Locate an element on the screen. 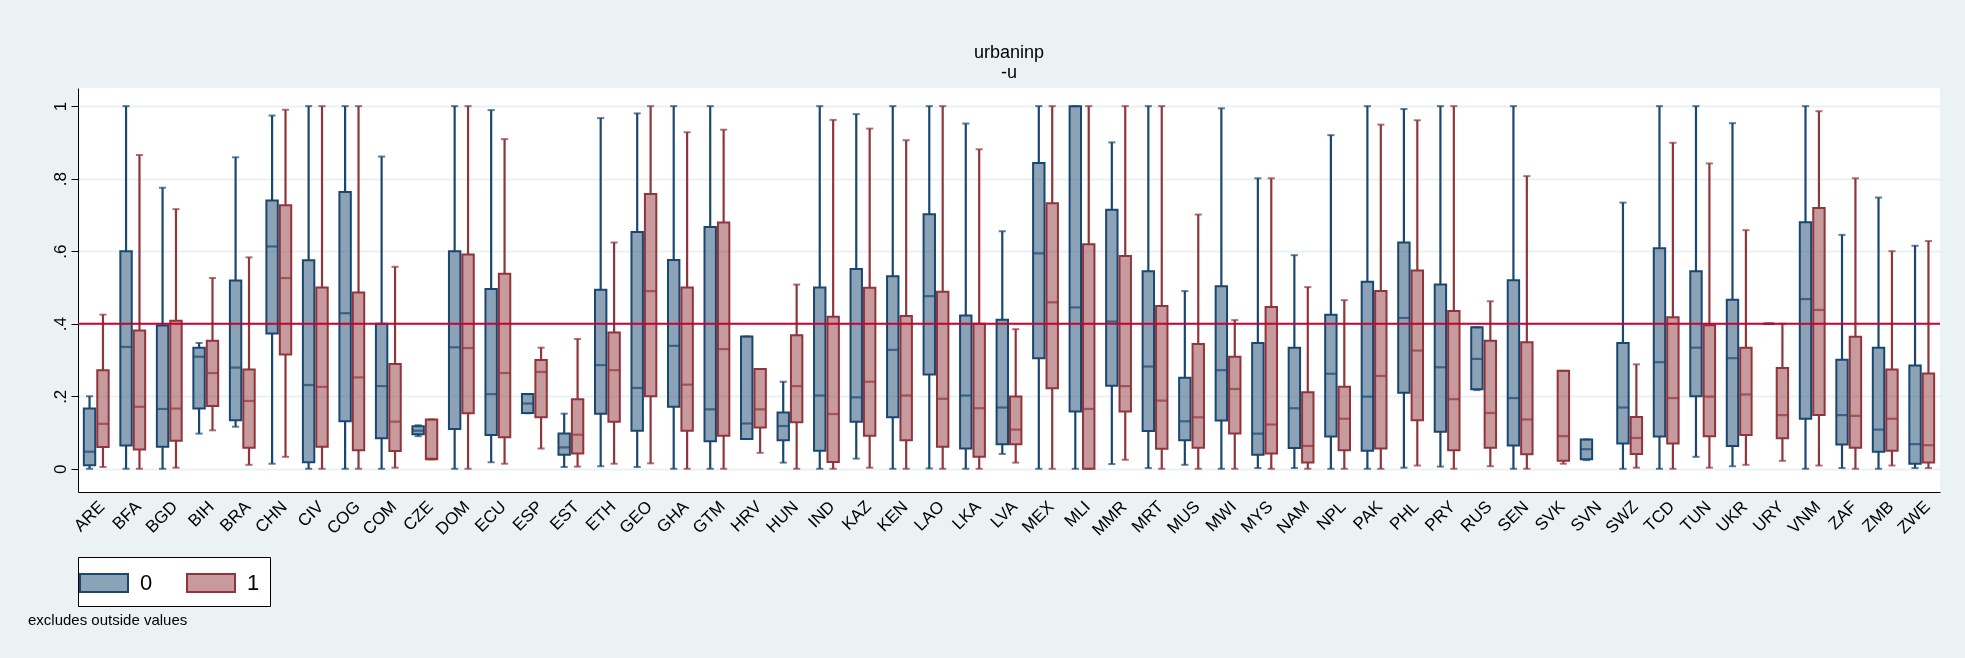 The image size is (1965, 658). y-tick-label: 0 is located at coordinates (60, 469).